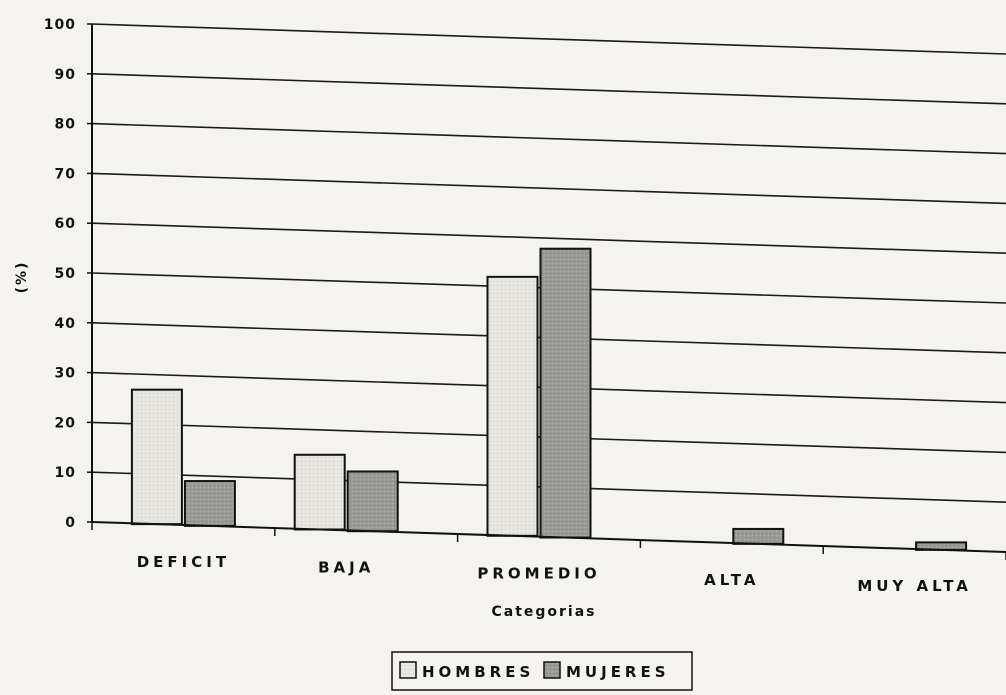  What do you see at coordinates (914, 586) in the screenshot?
I see `category-label: MUY ALTA` at bounding box center [914, 586].